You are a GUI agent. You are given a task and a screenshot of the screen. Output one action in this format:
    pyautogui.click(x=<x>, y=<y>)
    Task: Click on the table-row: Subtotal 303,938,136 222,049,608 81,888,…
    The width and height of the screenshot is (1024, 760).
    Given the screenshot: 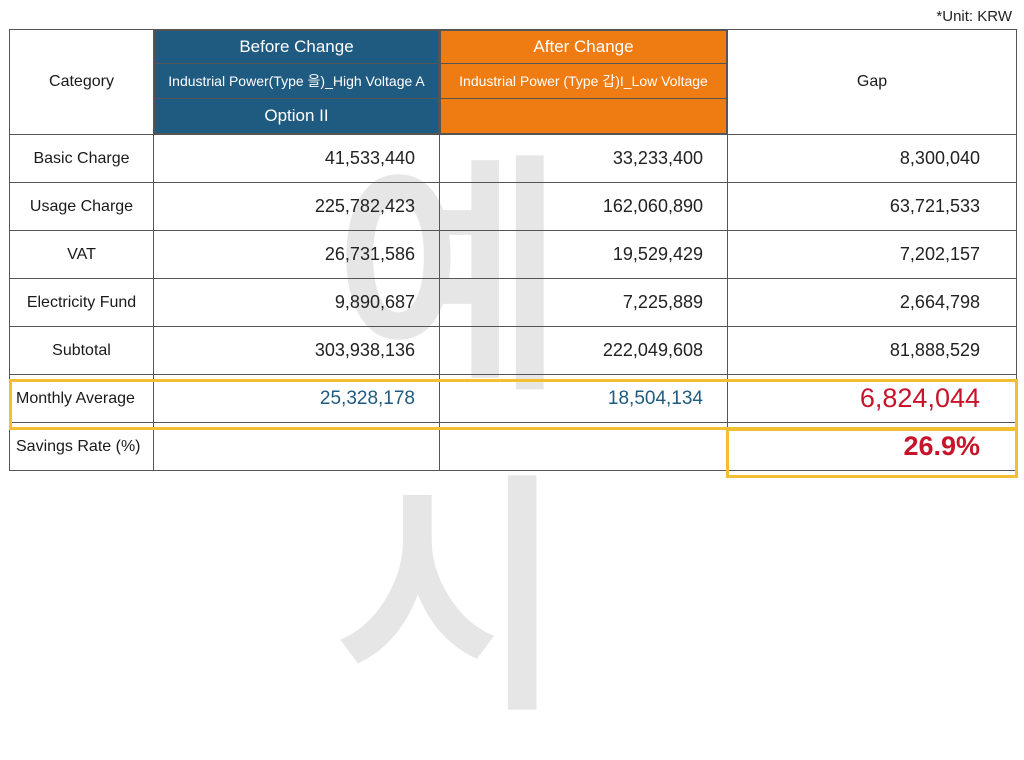 What is the action you would take?
    pyautogui.click(x=513, y=350)
    